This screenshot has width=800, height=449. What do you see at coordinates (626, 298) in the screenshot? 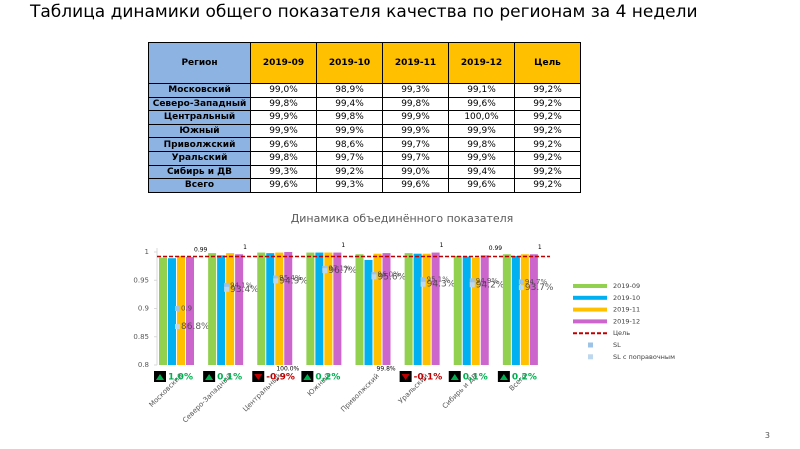
I see `legend-label: 2019-10` at bounding box center [626, 298].